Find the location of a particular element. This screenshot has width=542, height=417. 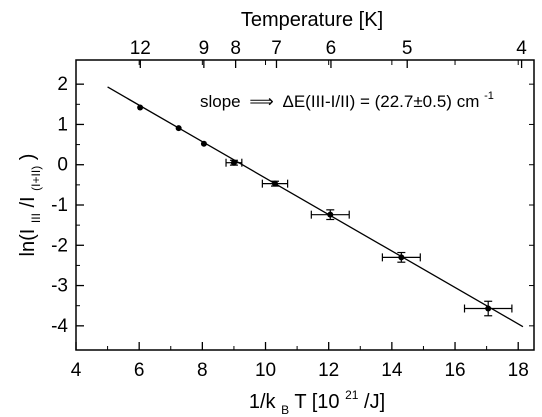

x-tick-label: 18 is located at coordinates (518, 370).